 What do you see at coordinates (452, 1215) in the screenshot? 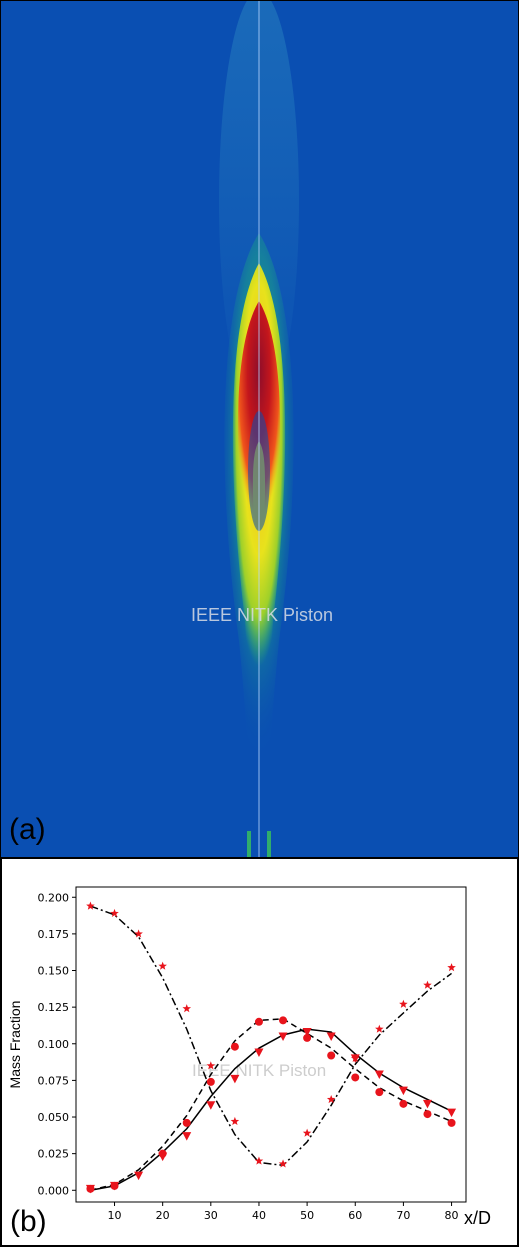
I see `x-tick-label: 80` at bounding box center [452, 1215].